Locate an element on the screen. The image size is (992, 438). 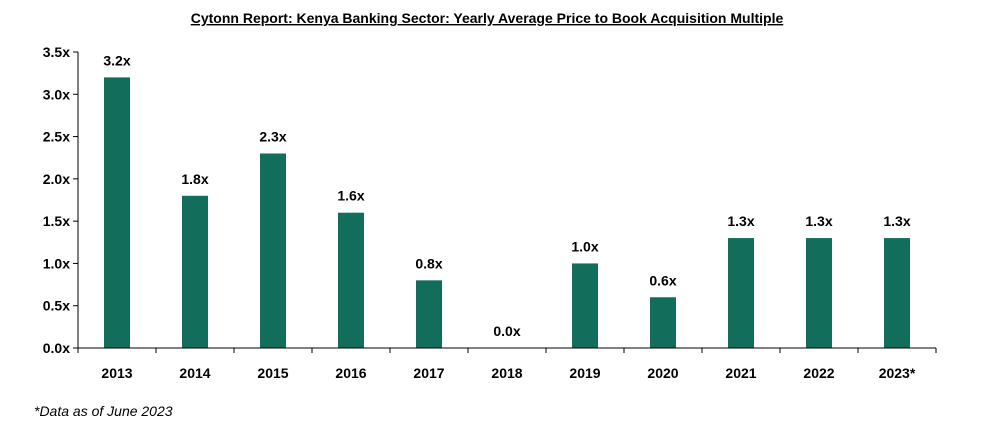
data-label: 1.6x is located at coordinates (350, 196).